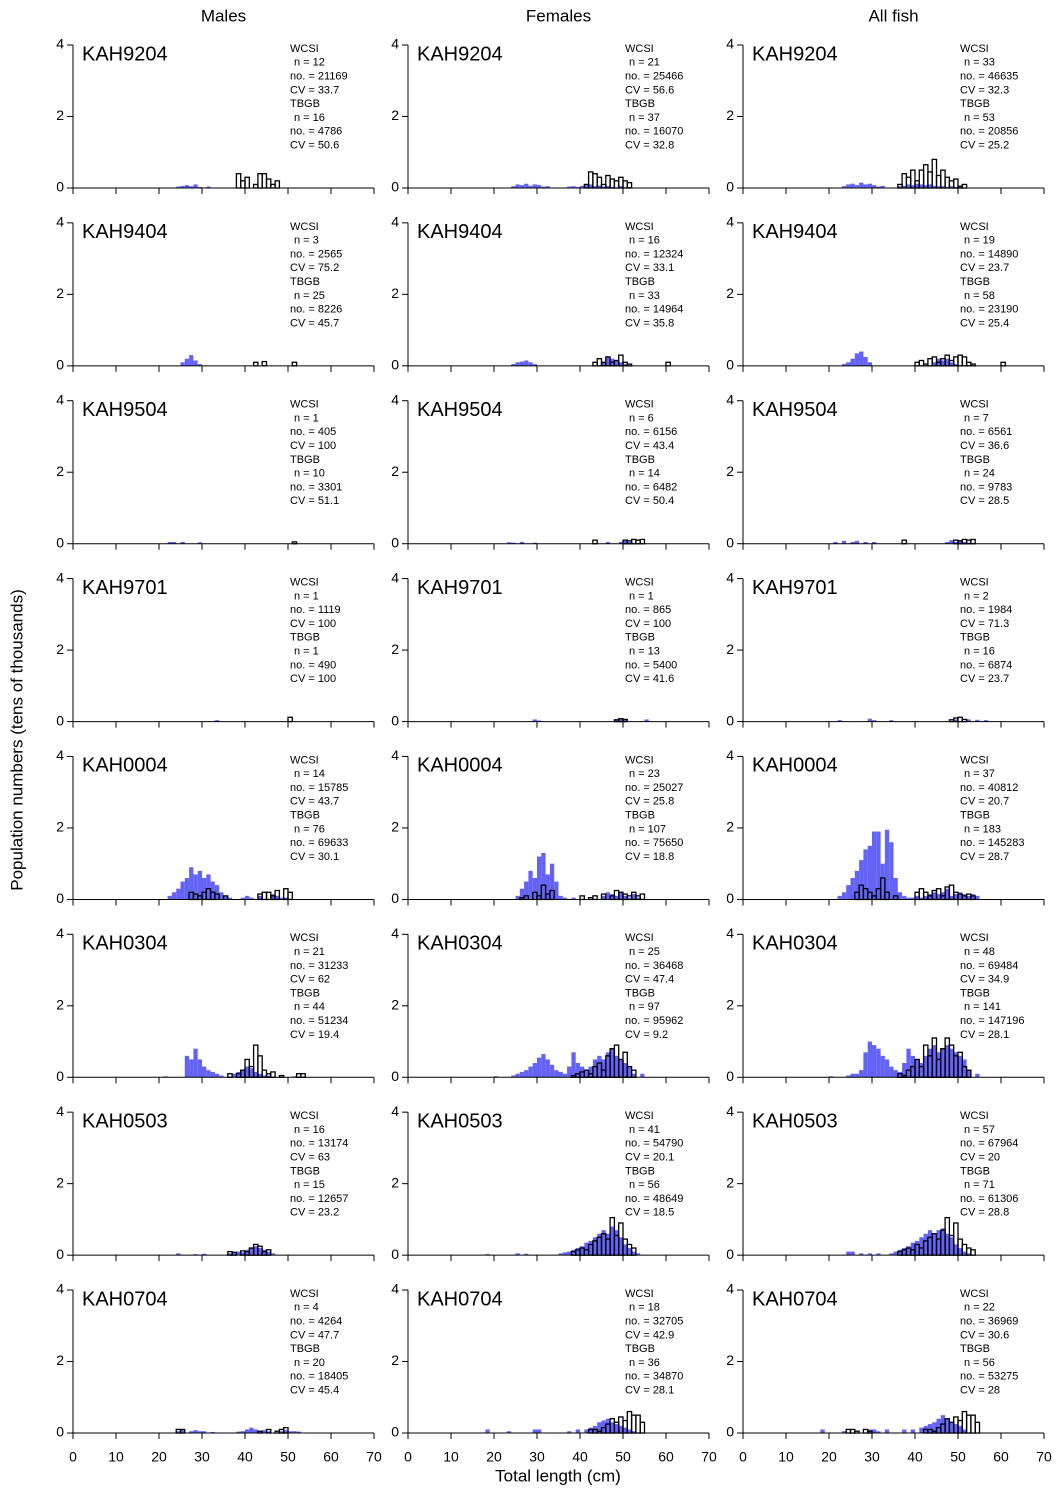 The image size is (1056, 1490). What do you see at coordinates (654, 254) in the screenshot?
I see `stats-line: no. = 12324` at bounding box center [654, 254].